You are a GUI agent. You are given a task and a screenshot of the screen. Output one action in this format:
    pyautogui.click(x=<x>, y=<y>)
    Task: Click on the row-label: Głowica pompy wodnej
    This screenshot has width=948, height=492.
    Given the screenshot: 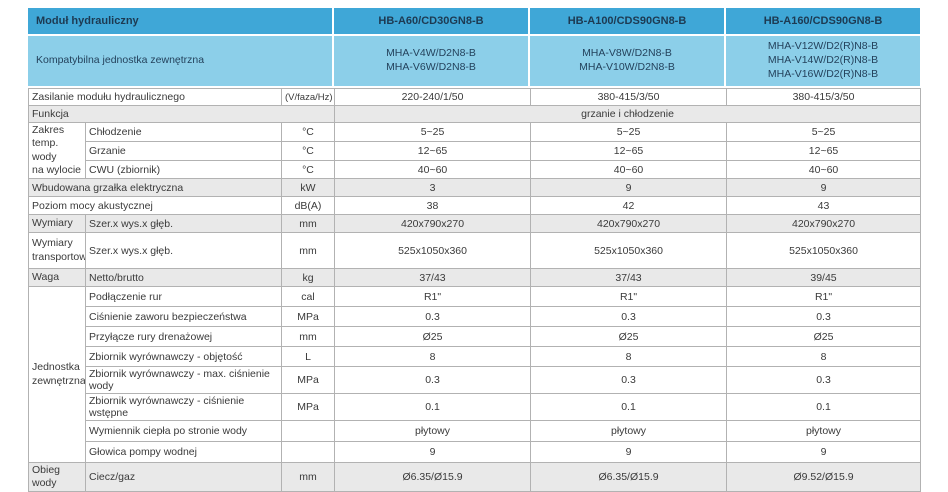 What is the action you would take?
    pyautogui.click(x=183, y=452)
    